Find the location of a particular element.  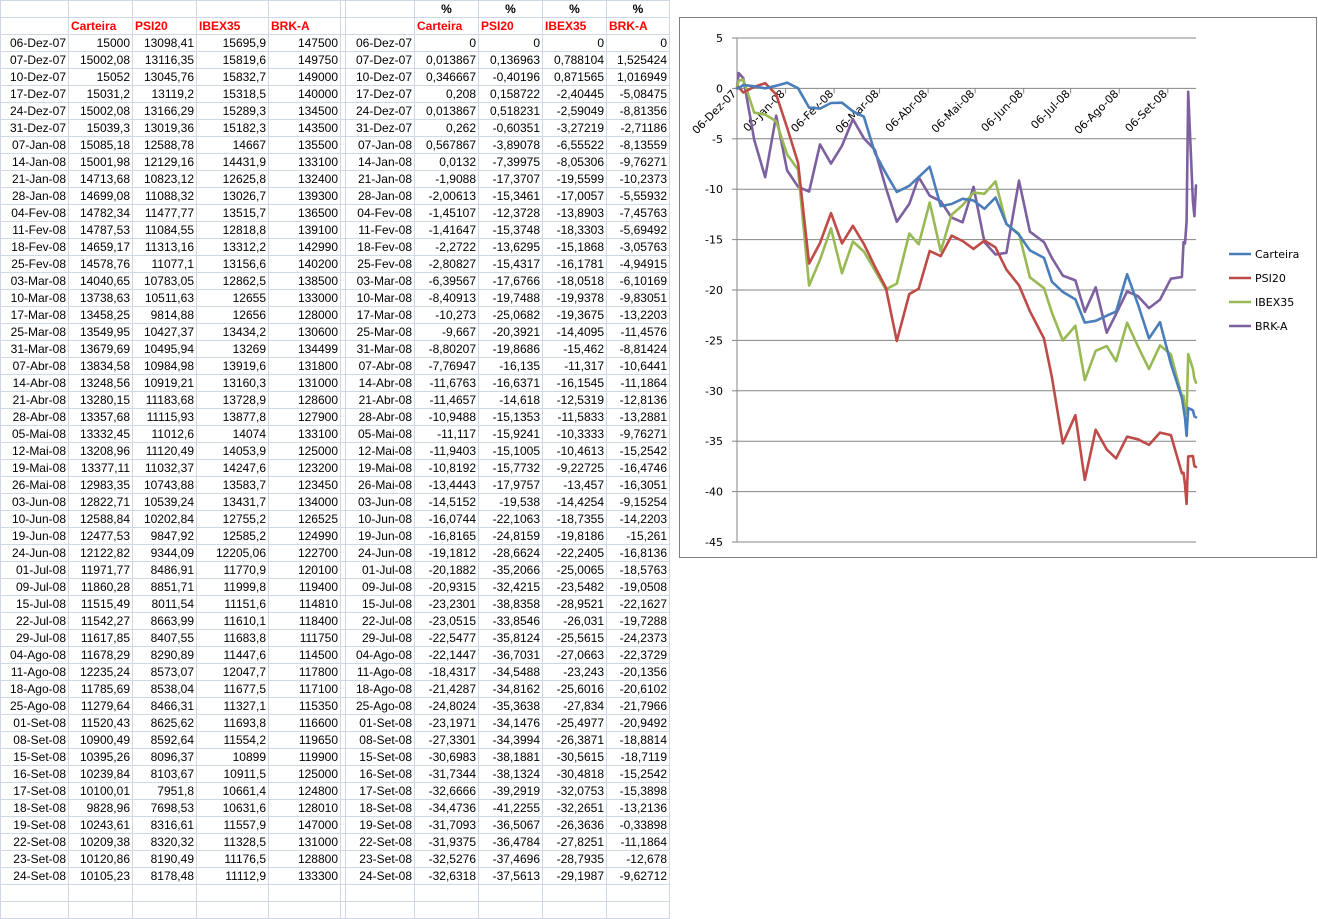

cell: -35,2066 is located at coordinates (510, 570).